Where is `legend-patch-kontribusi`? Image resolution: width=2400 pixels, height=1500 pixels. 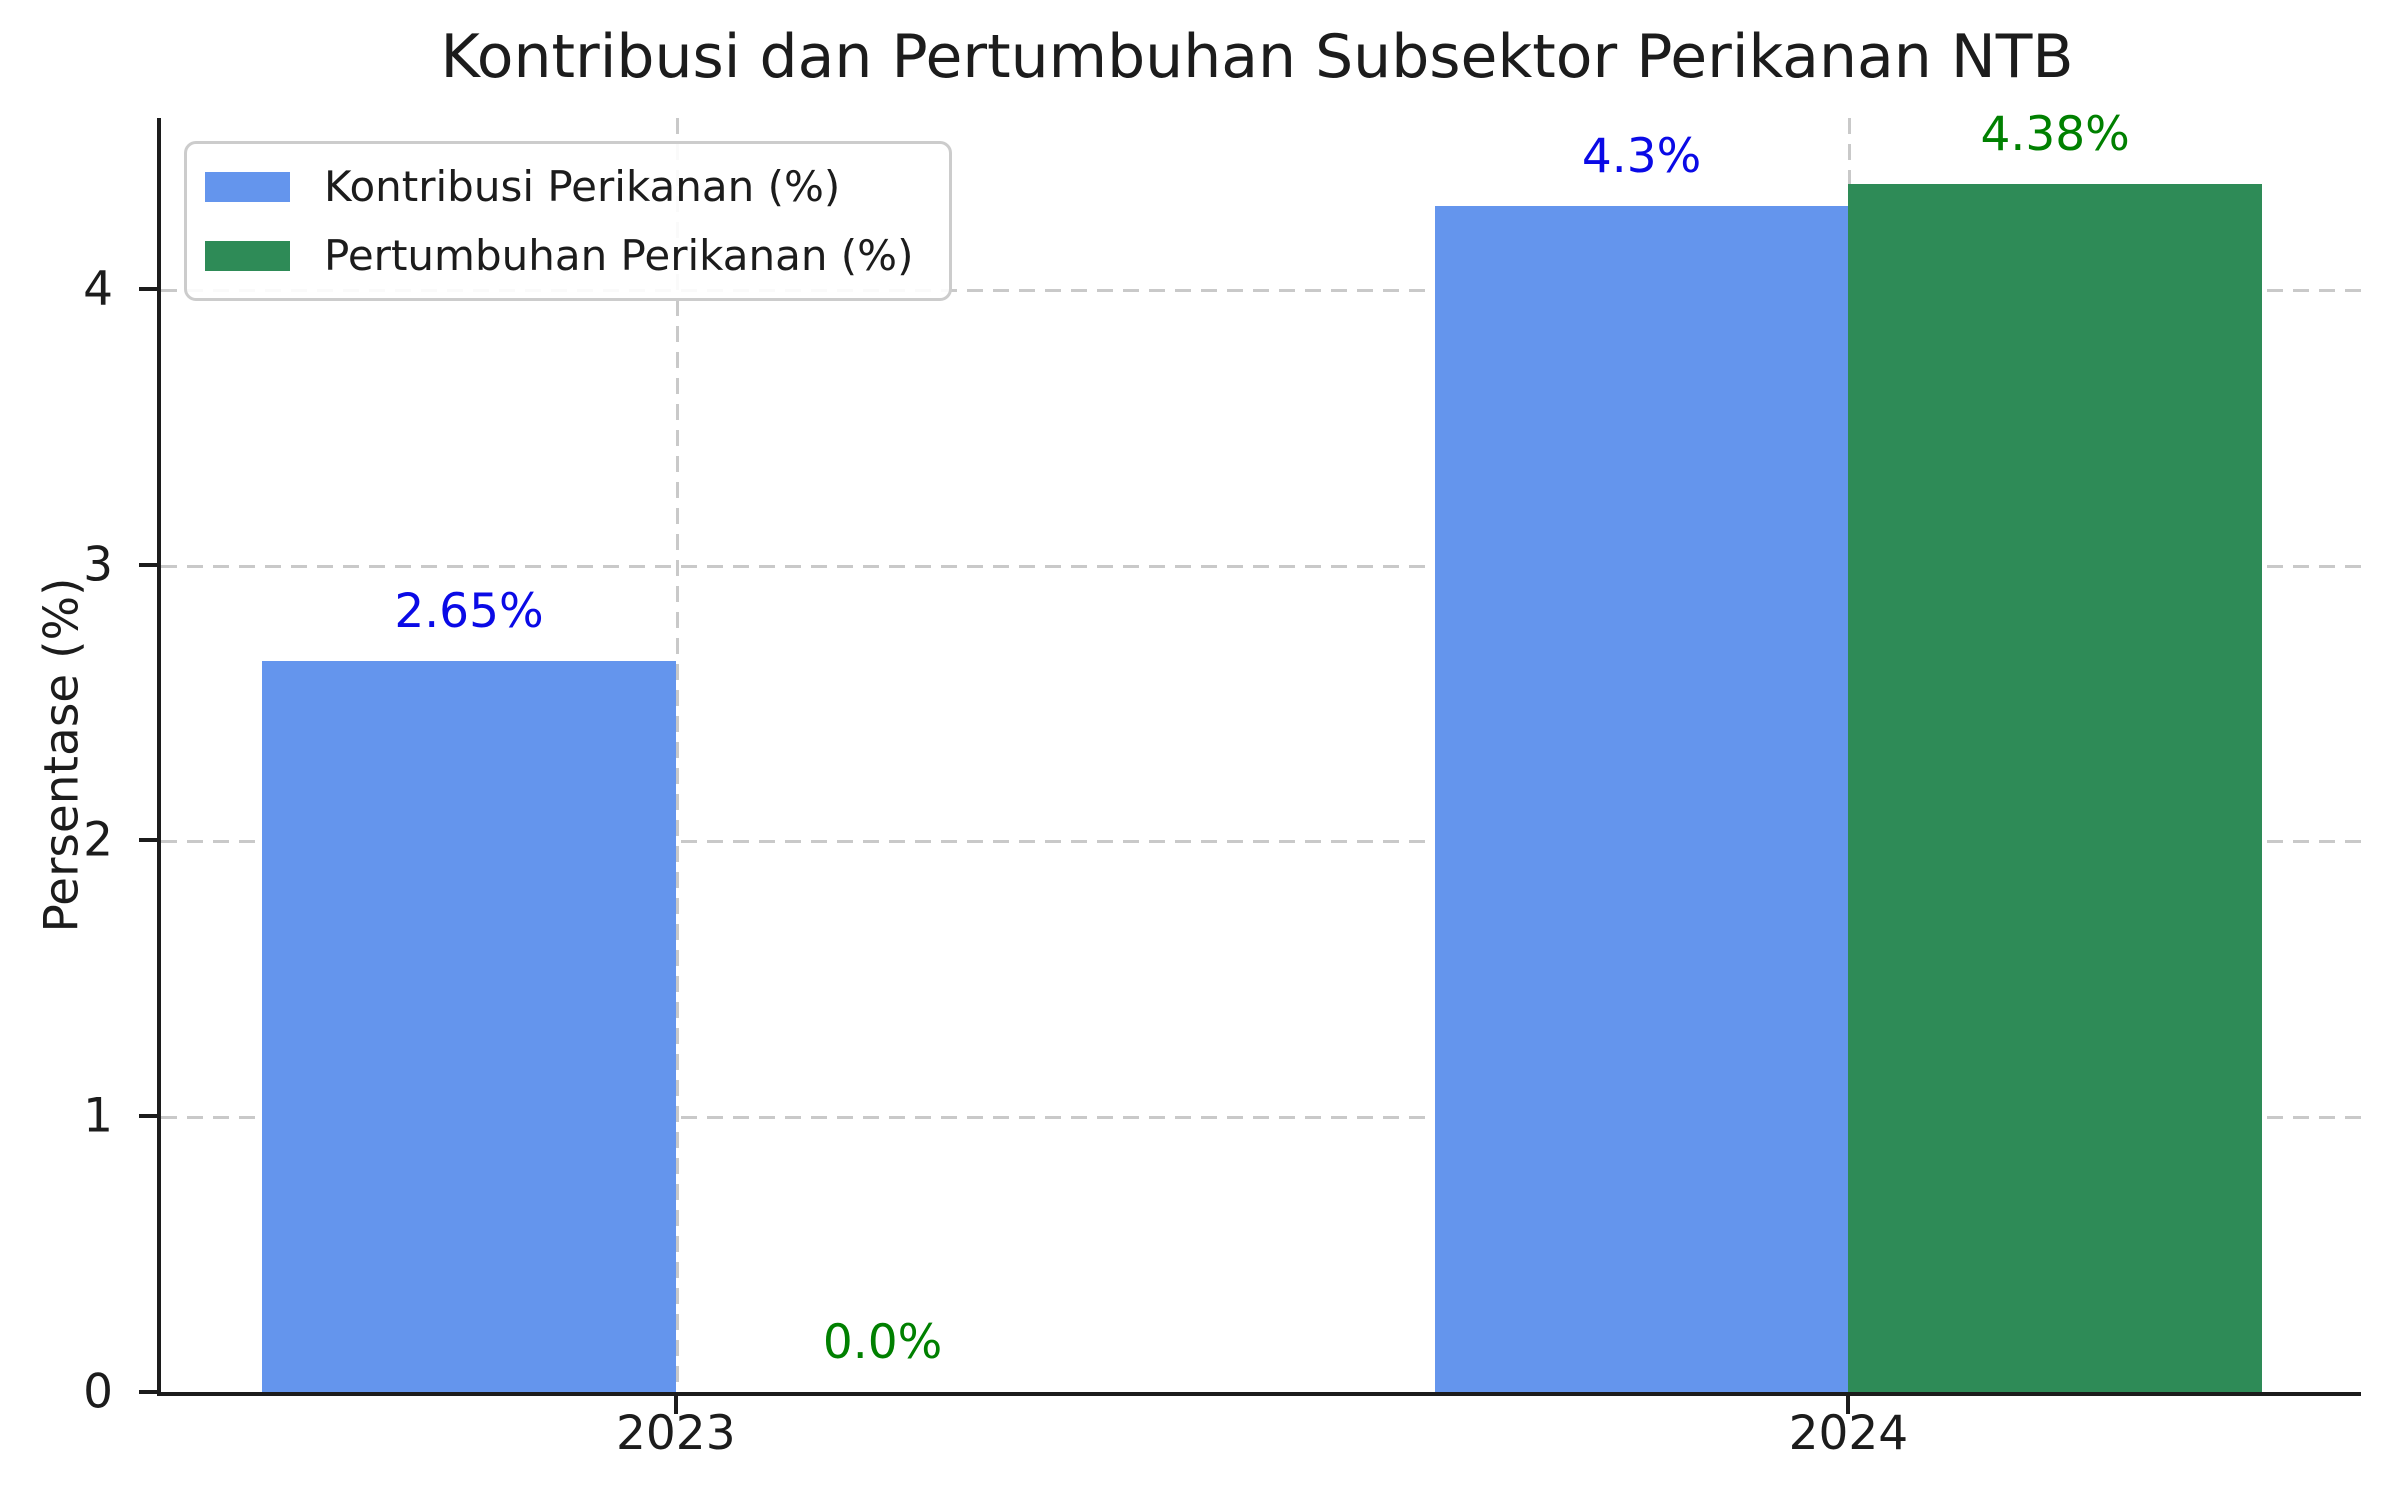
legend-patch-kontribusi is located at coordinates (247, 186).